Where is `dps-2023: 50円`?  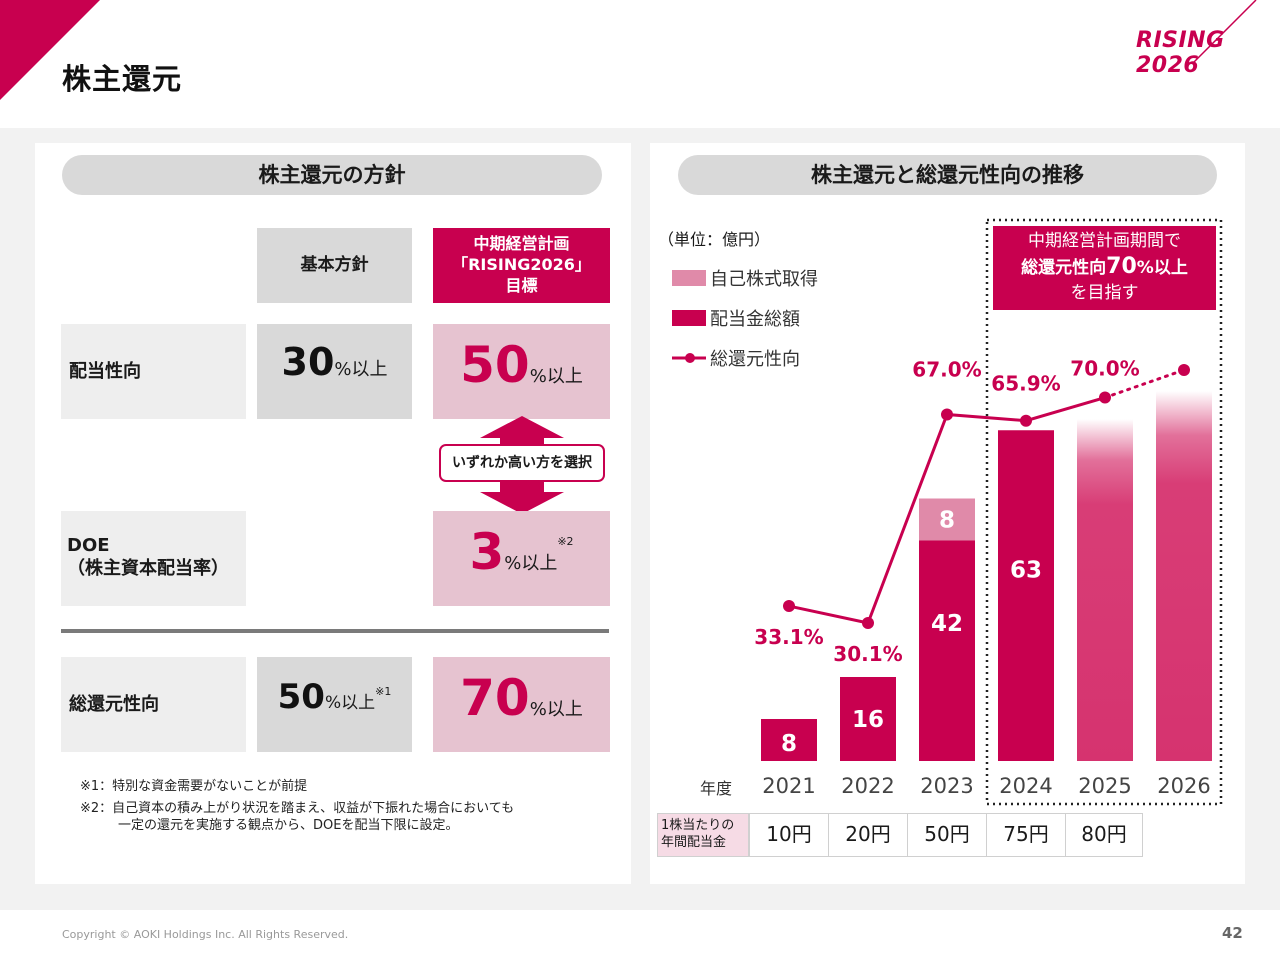
dps-2023: 50円 is located at coordinates (947, 835).